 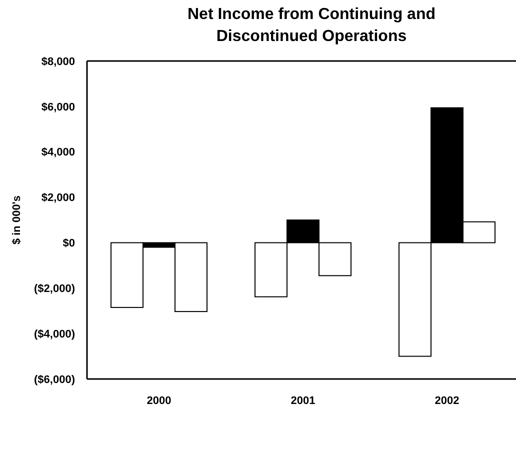 I want to click on x-tick-label: 2001, so click(x=303, y=401).